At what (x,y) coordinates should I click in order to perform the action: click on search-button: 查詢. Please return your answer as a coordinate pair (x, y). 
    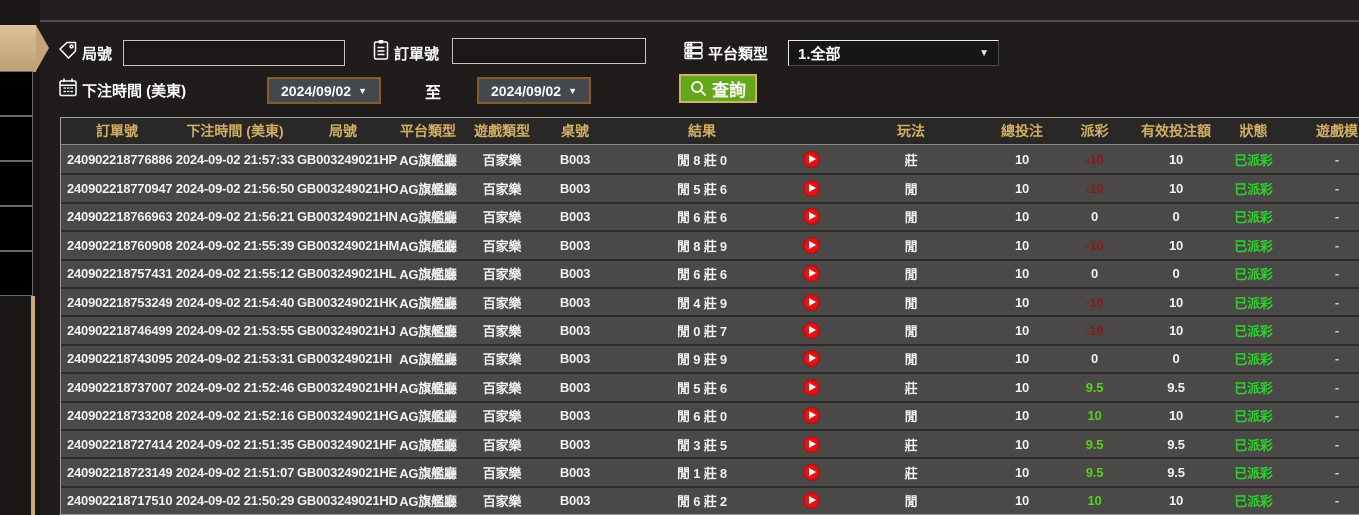
    Looking at the image, I should click on (718, 88).